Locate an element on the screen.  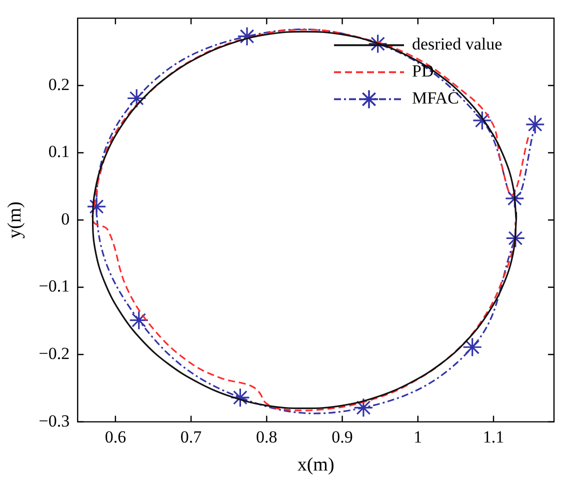
x-tick-label: 1.1 is located at coordinates (493, 436).